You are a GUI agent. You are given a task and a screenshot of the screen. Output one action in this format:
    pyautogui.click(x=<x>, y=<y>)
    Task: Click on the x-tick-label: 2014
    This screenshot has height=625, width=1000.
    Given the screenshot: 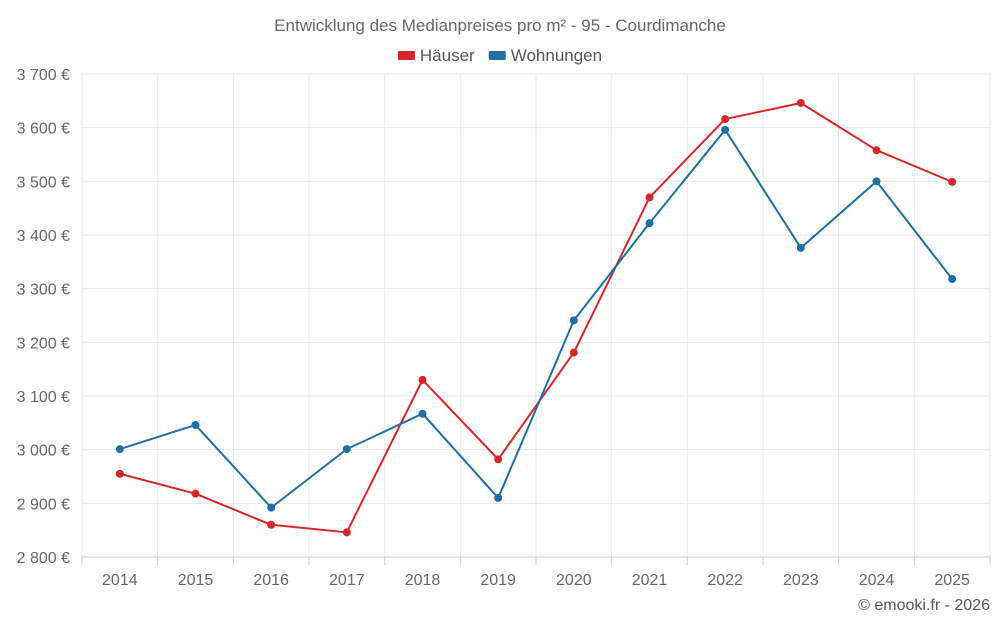 What is the action you would take?
    pyautogui.click(x=120, y=580)
    